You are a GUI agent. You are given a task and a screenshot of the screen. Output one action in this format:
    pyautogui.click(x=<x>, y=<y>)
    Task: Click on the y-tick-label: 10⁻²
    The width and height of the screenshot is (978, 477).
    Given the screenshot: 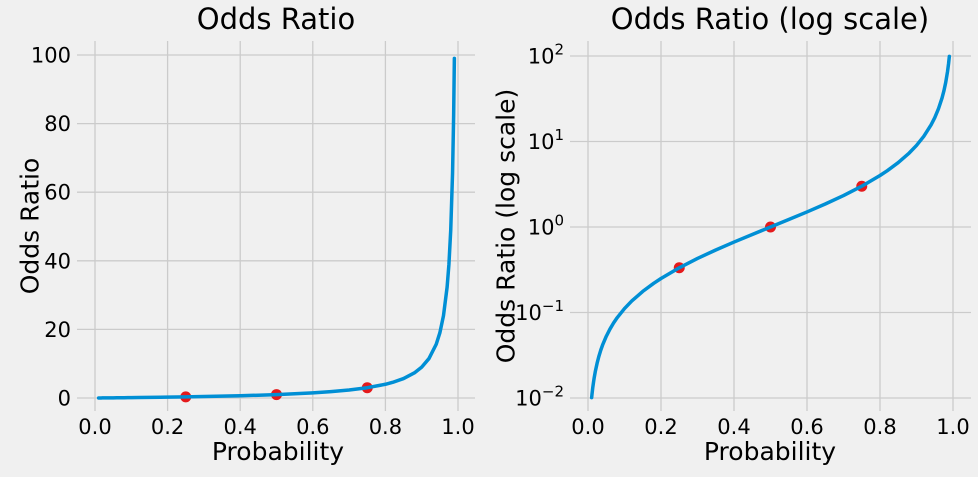 What is the action you would take?
    pyautogui.click(x=539, y=397)
    